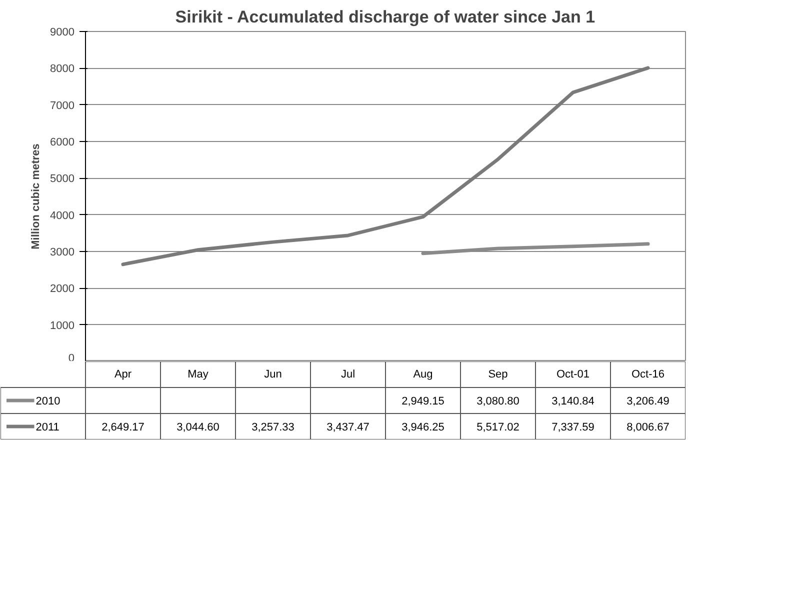  I want to click on y-tick-label: 4000, so click(62, 216).